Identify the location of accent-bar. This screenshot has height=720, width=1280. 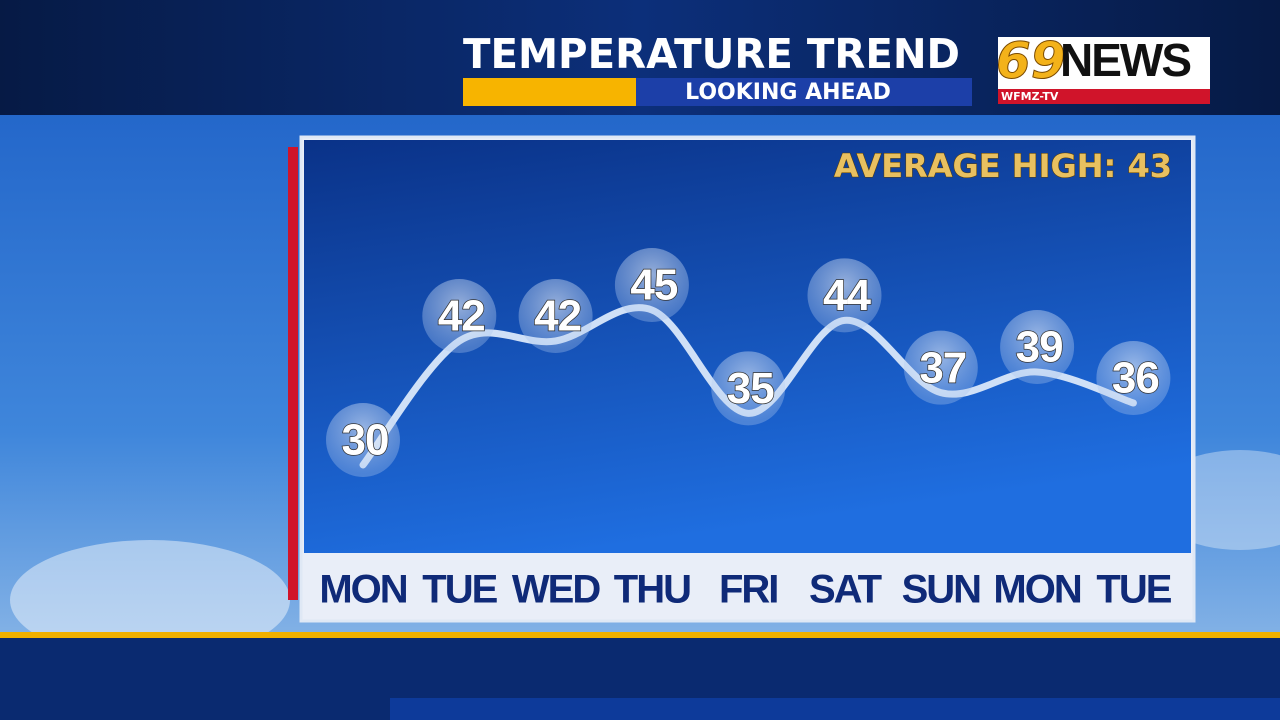
(549, 92).